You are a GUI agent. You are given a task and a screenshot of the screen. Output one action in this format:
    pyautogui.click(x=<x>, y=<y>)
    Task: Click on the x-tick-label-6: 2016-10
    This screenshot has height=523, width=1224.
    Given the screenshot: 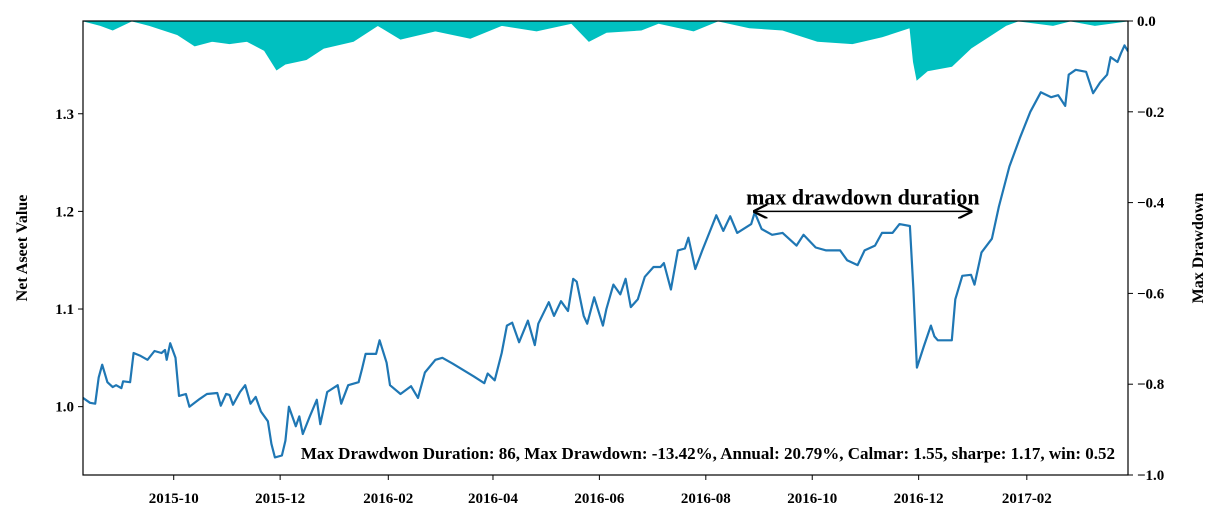 What is the action you would take?
    pyautogui.click(x=812, y=499)
    